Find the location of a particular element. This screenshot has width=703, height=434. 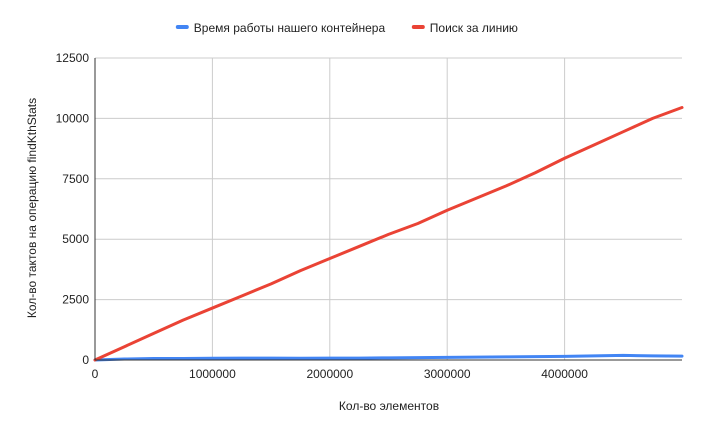

x-axis-title: Кол-во элементов is located at coordinates (389, 406).